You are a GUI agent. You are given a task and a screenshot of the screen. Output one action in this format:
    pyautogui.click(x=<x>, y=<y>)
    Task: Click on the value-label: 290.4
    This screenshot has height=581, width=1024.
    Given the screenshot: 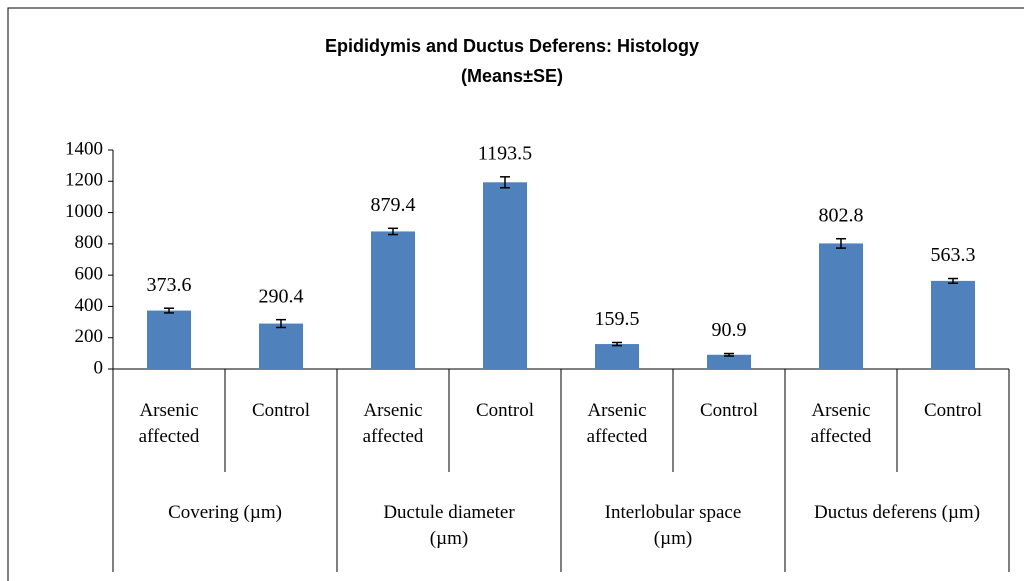 What is the action you would take?
    pyautogui.click(x=281, y=296)
    